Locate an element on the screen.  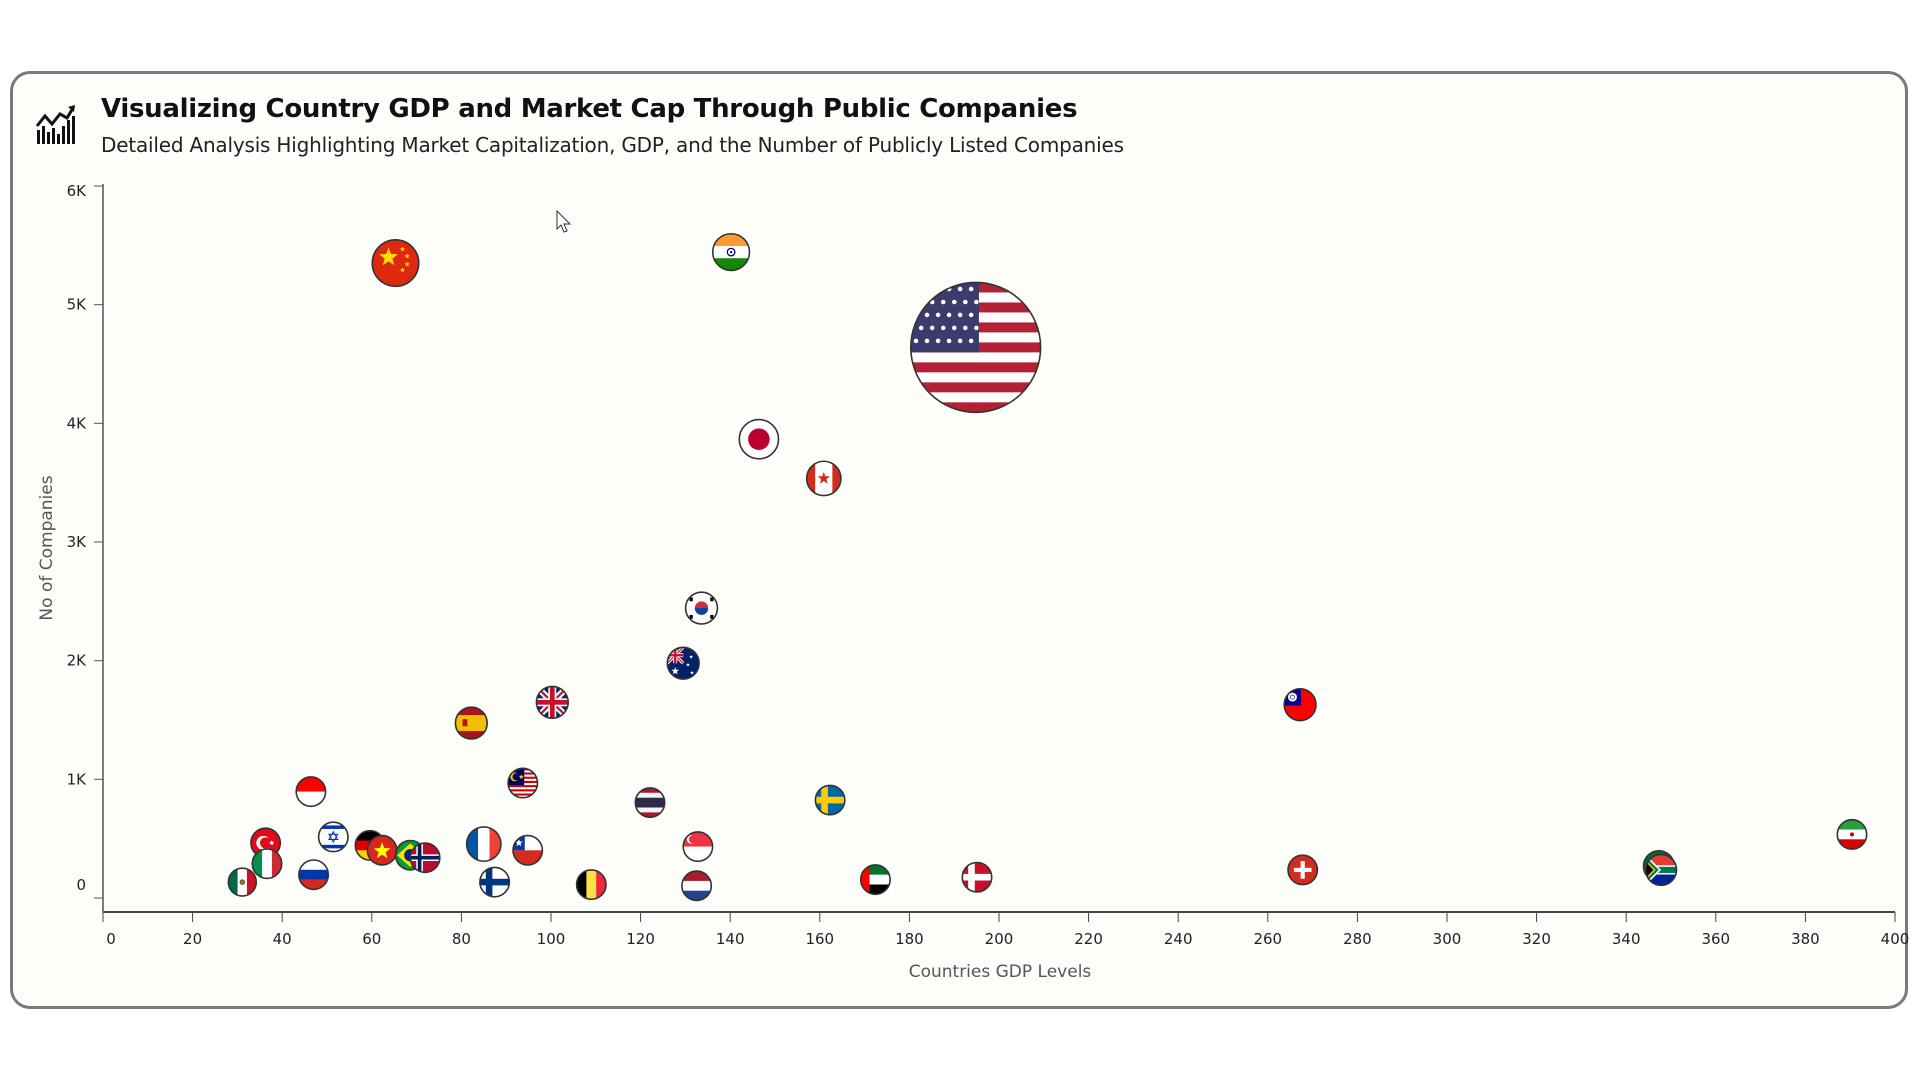
bubble-sweden: Sweden is located at coordinates (830, 800).